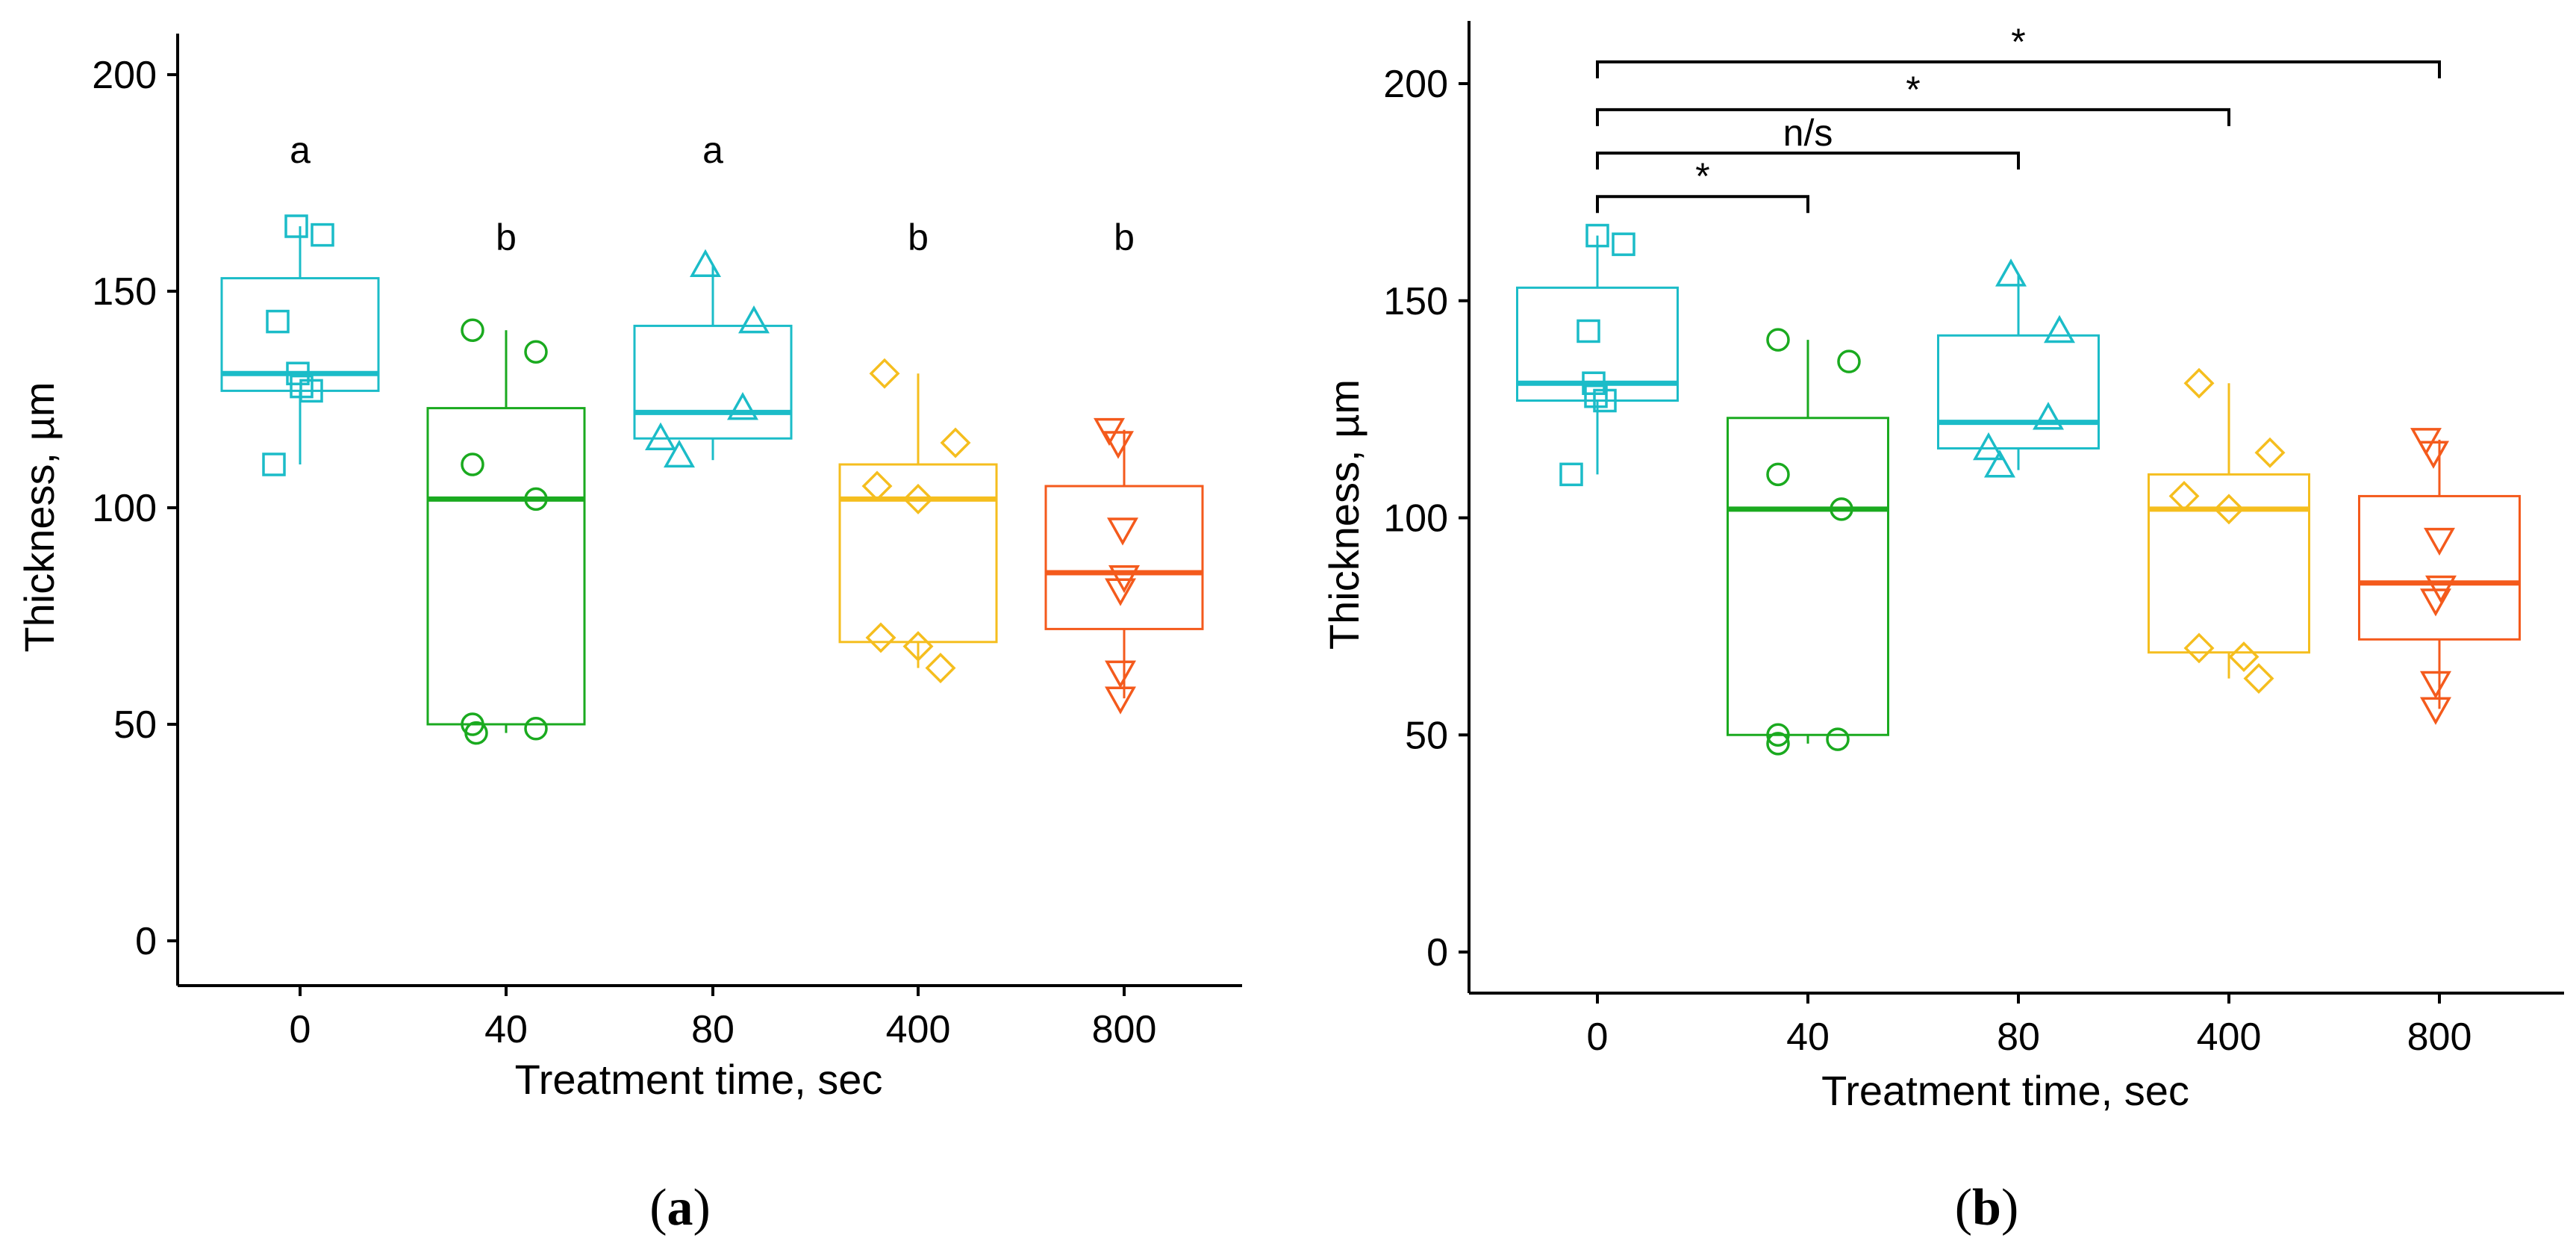  Describe the element at coordinates (1808, 133) in the screenshot. I see `significance-label: n/s` at that location.